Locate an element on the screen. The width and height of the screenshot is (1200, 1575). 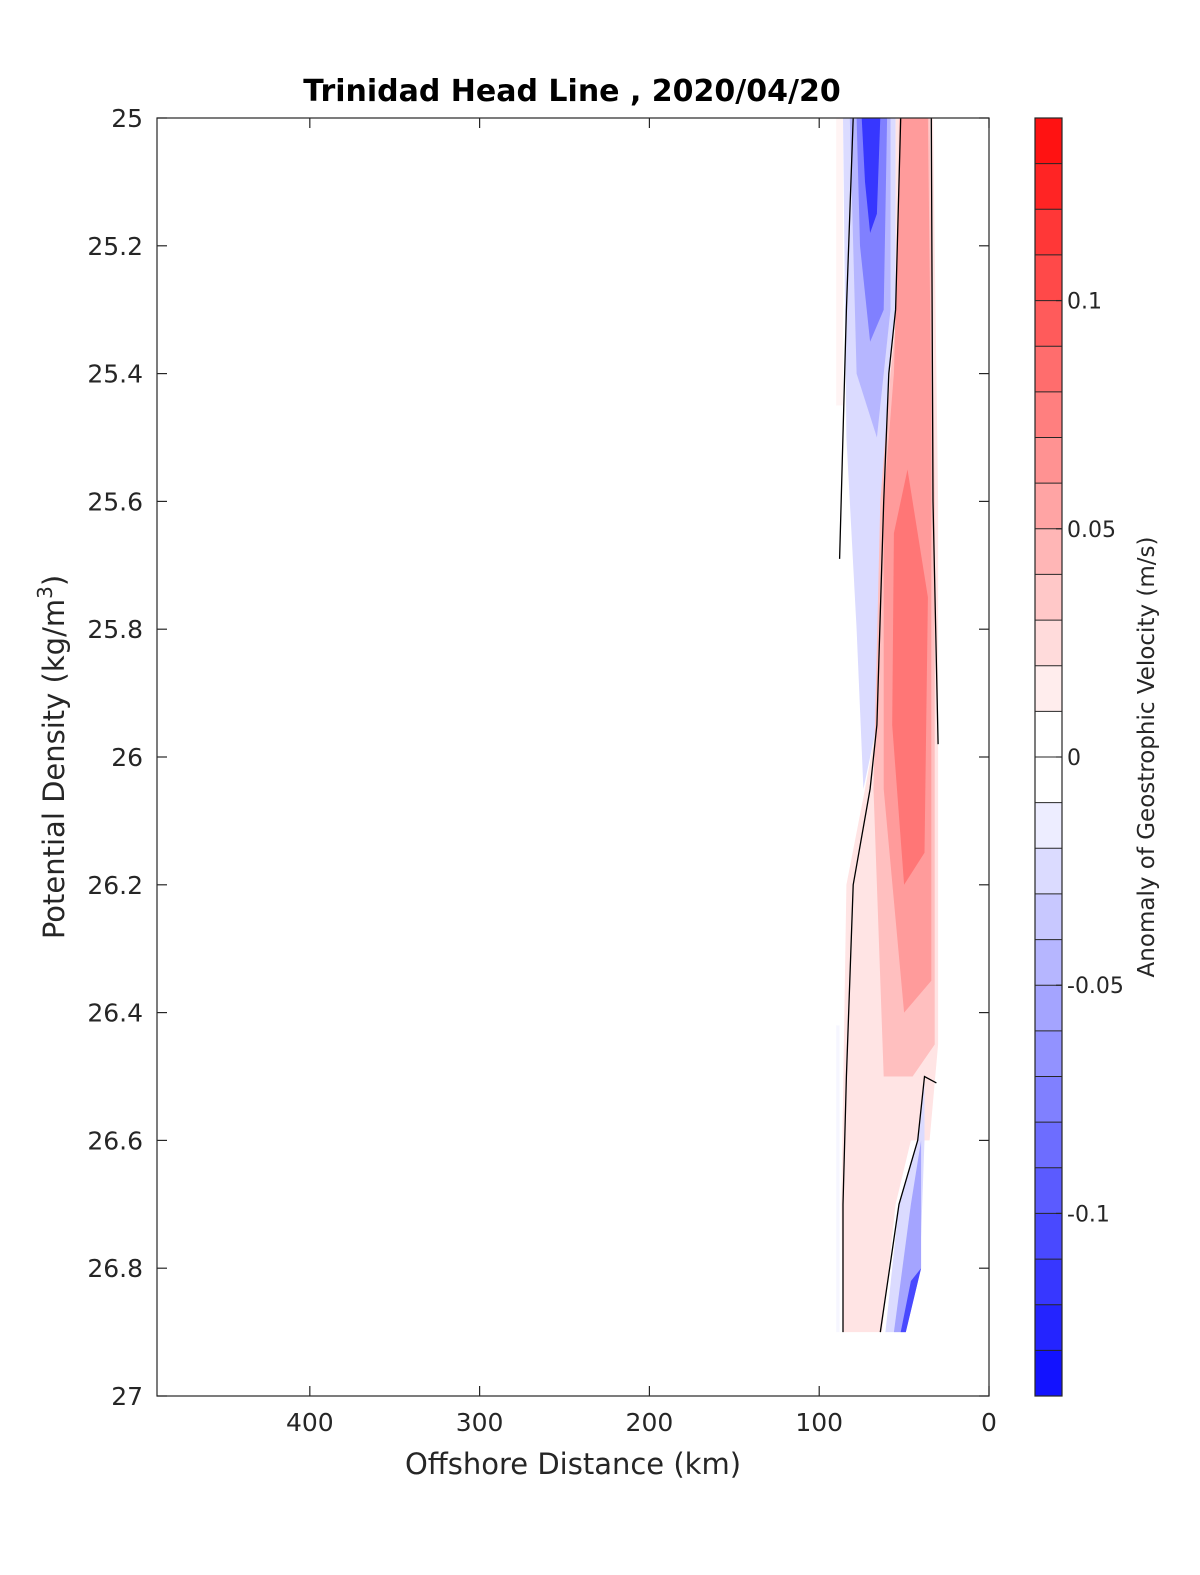
chart-title: Trinidad Head Line , 2020/04/20 is located at coordinates (571, 91).